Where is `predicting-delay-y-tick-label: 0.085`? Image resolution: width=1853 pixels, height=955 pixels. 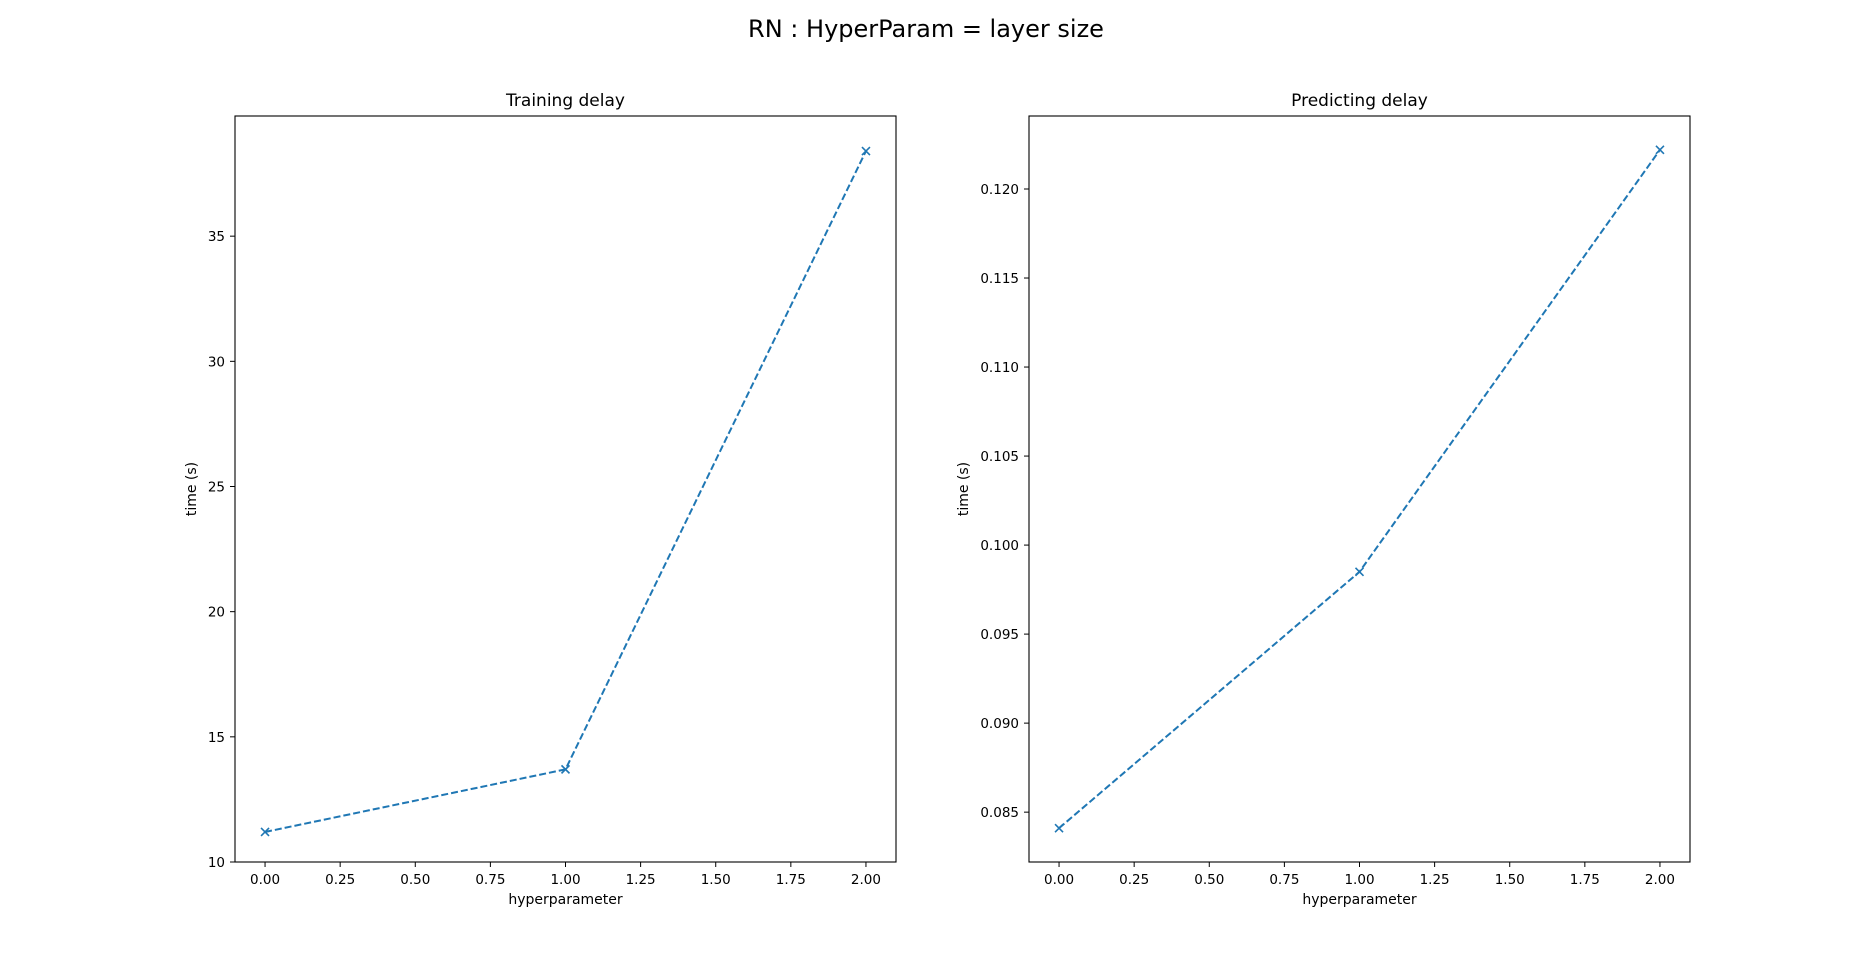 predicting-delay-y-tick-label: 0.085 is located at coordinates (999, 813).